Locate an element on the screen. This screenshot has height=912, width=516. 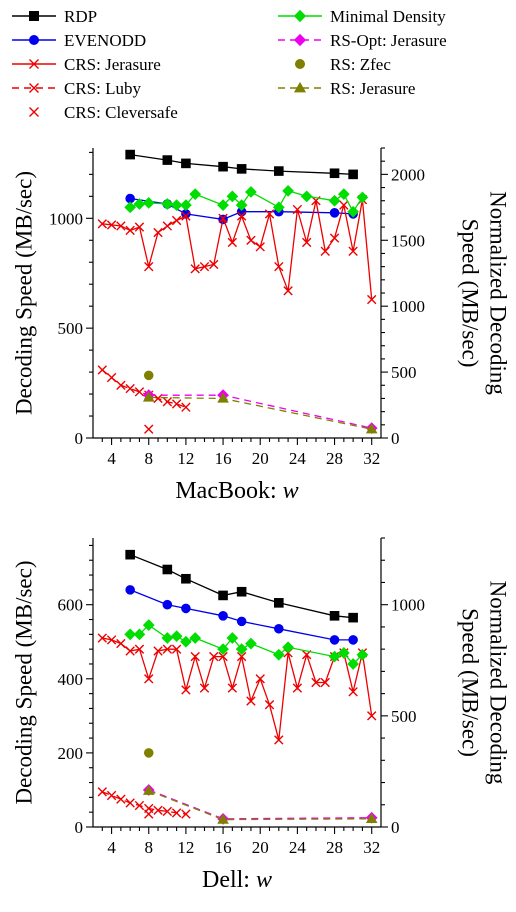
series-rdp is located at coordinates (241, 586).